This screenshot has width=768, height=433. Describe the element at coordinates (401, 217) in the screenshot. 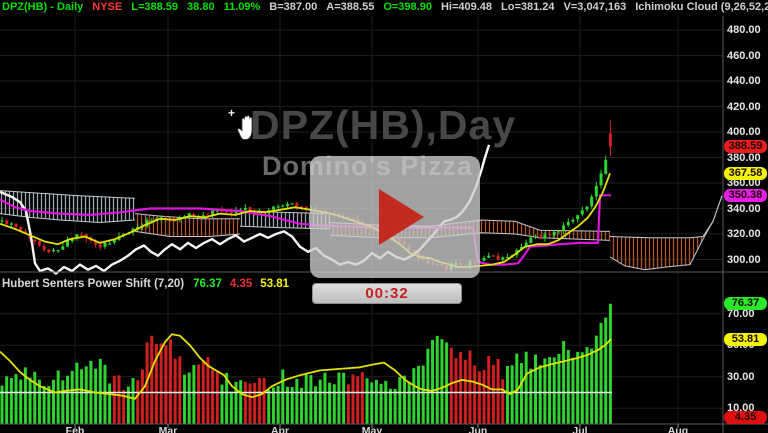

I see `play-button` at that location.